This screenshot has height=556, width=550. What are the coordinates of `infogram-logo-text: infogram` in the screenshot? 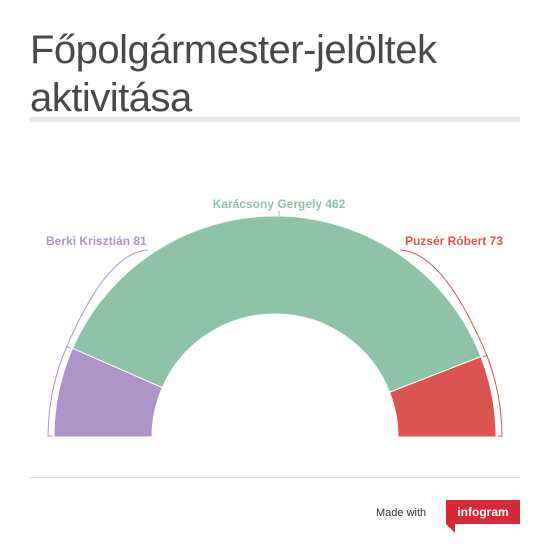 It's located at (483, 512).